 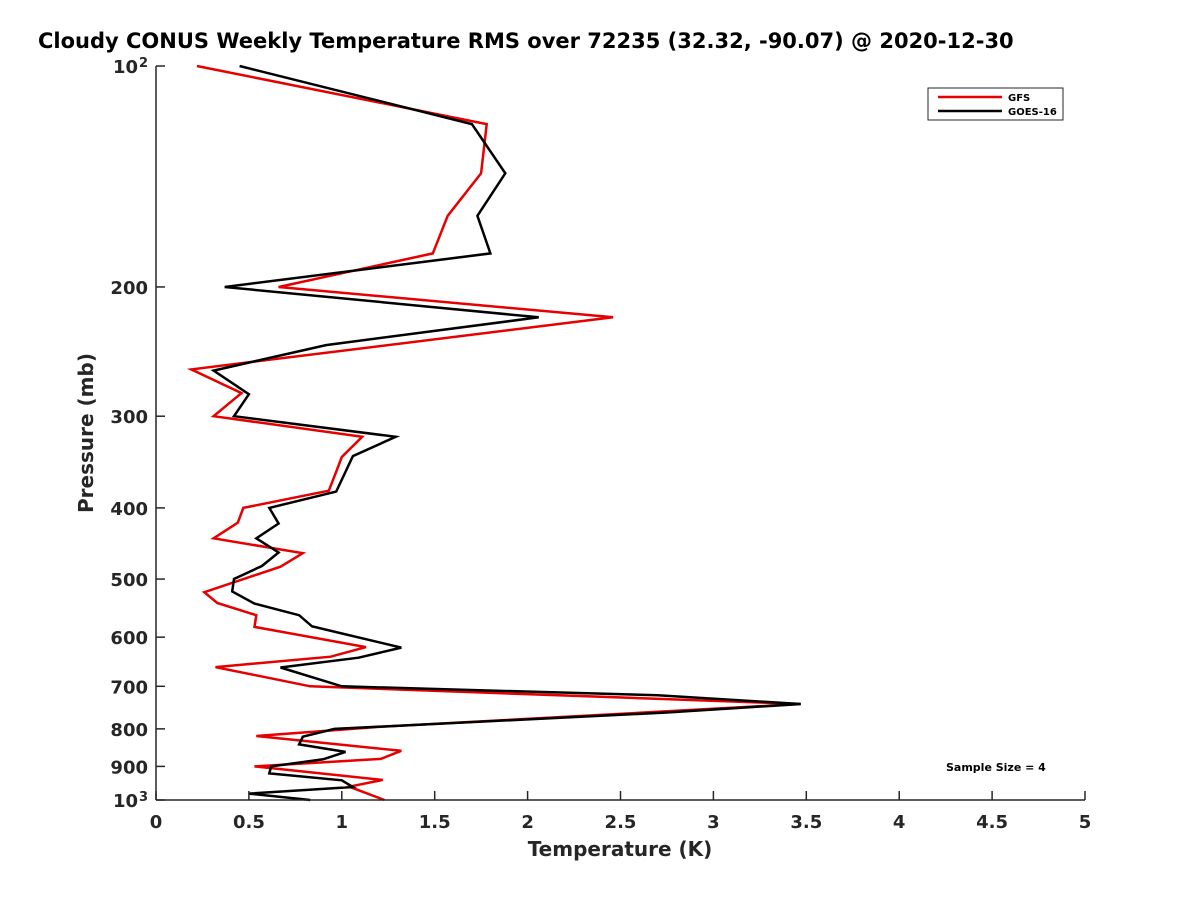 I want to click on x-tick-label: 0, so click(x=156, y=822).